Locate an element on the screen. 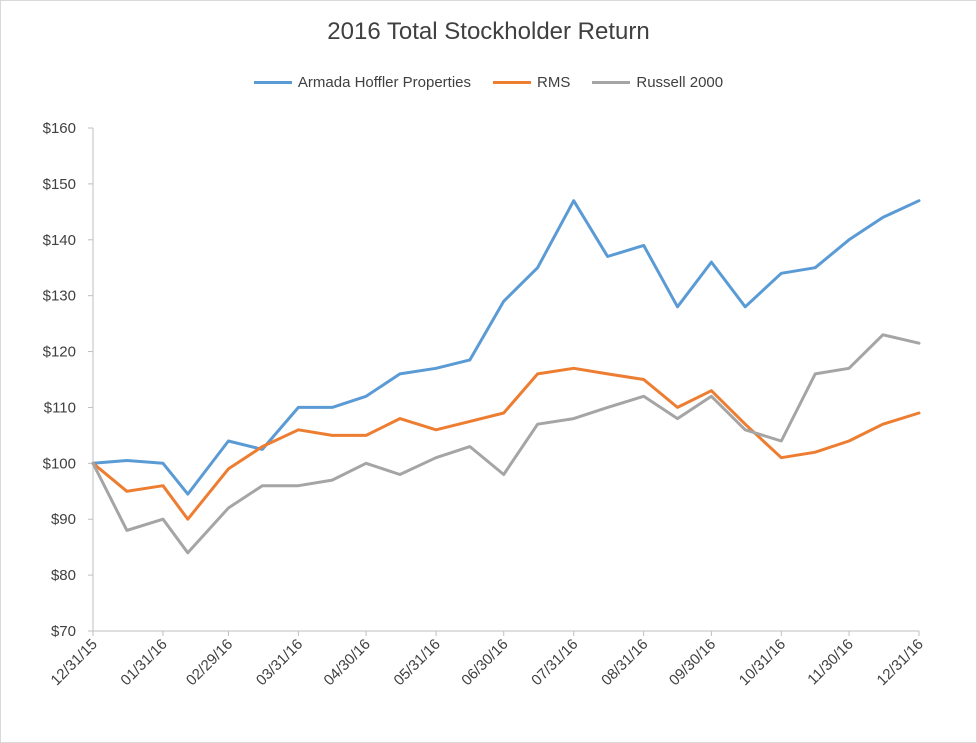  legend-label-series-1: RMS is located at coordinates (554, 82).